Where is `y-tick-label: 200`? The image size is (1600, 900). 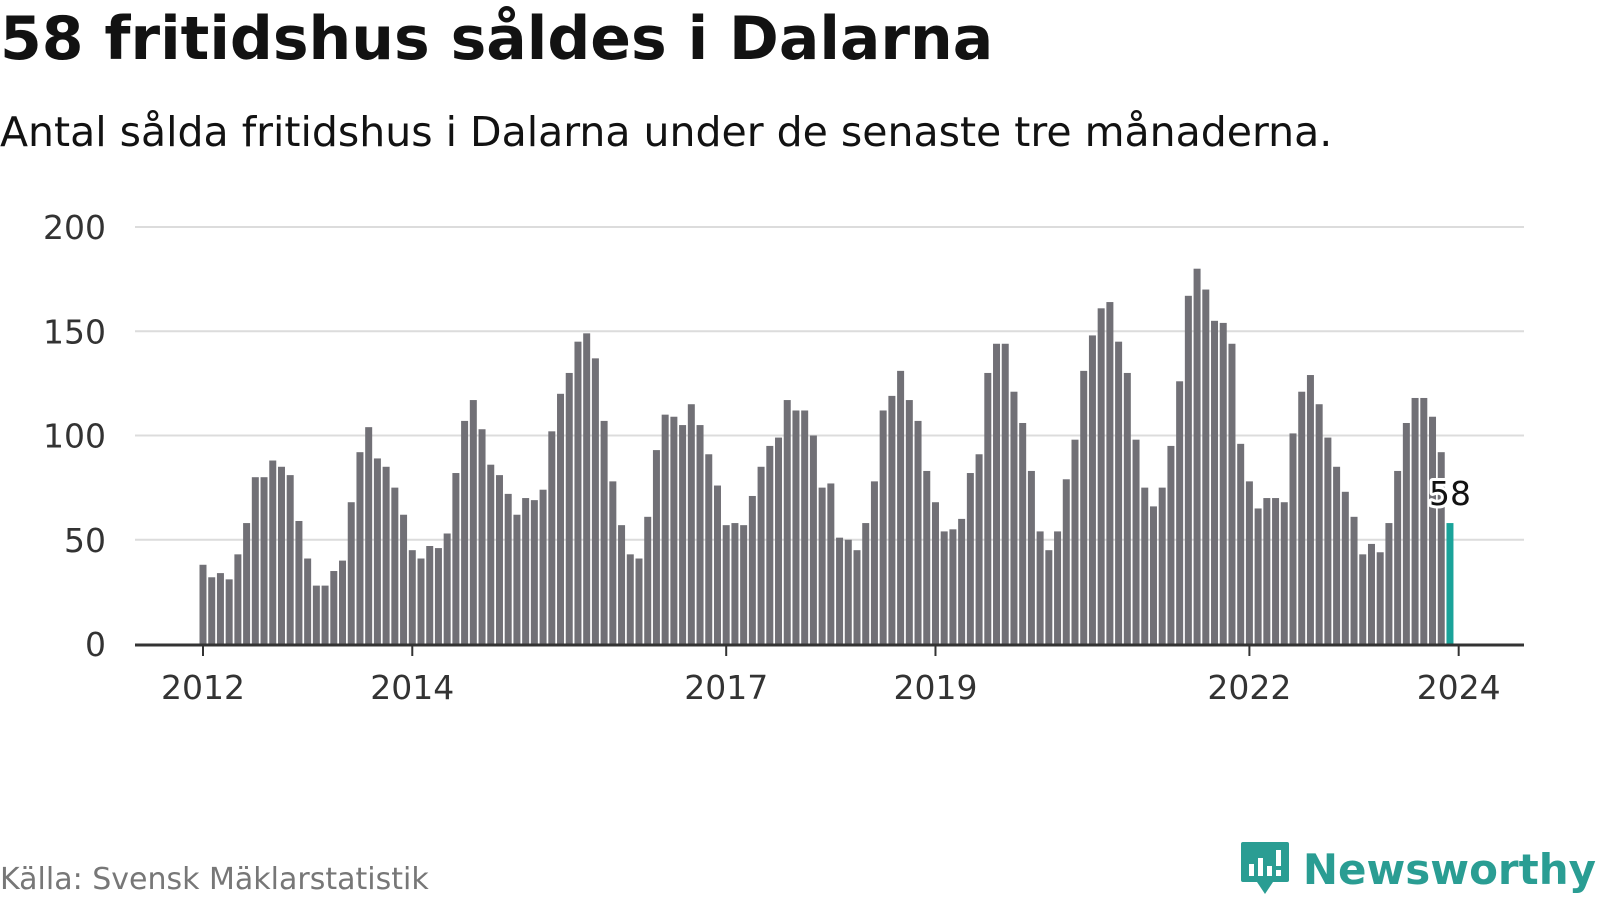
y-tick-label: 200 is located at coordinates (74, 227).